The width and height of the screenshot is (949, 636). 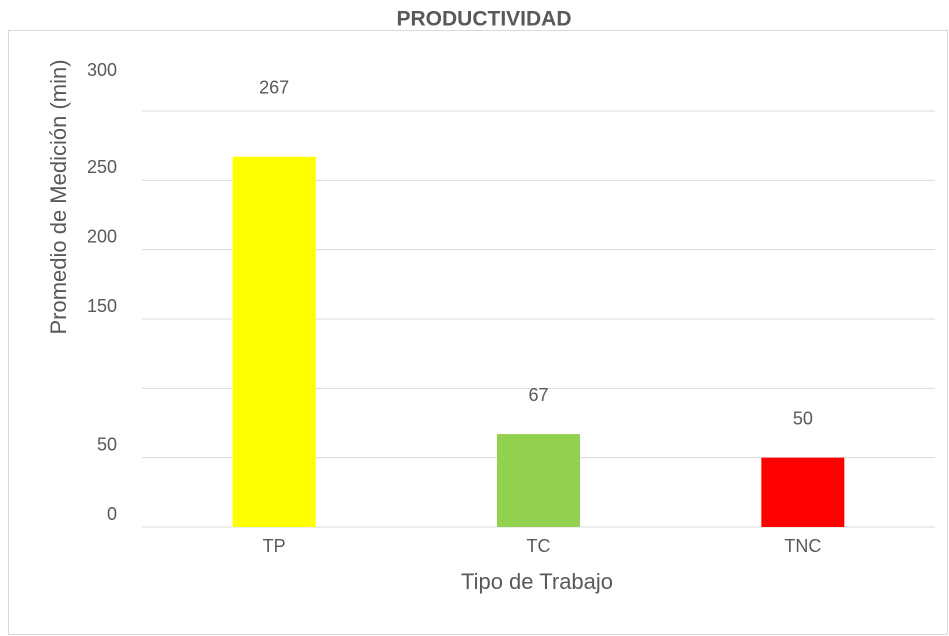 What do you see at coordinates (539, 546) in the screenshot?
I see `x-tick-label: TC` at bounding box center [539, 546].